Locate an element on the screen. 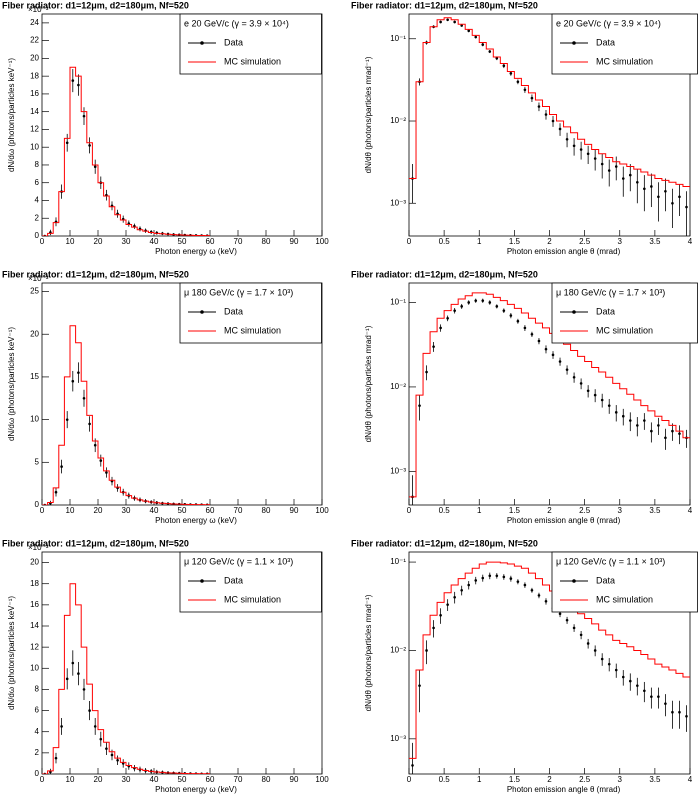 The width and height of the screenshot is (698, 807). y-tick-label: 10⁻¹ is located at coordinates (398, 302).